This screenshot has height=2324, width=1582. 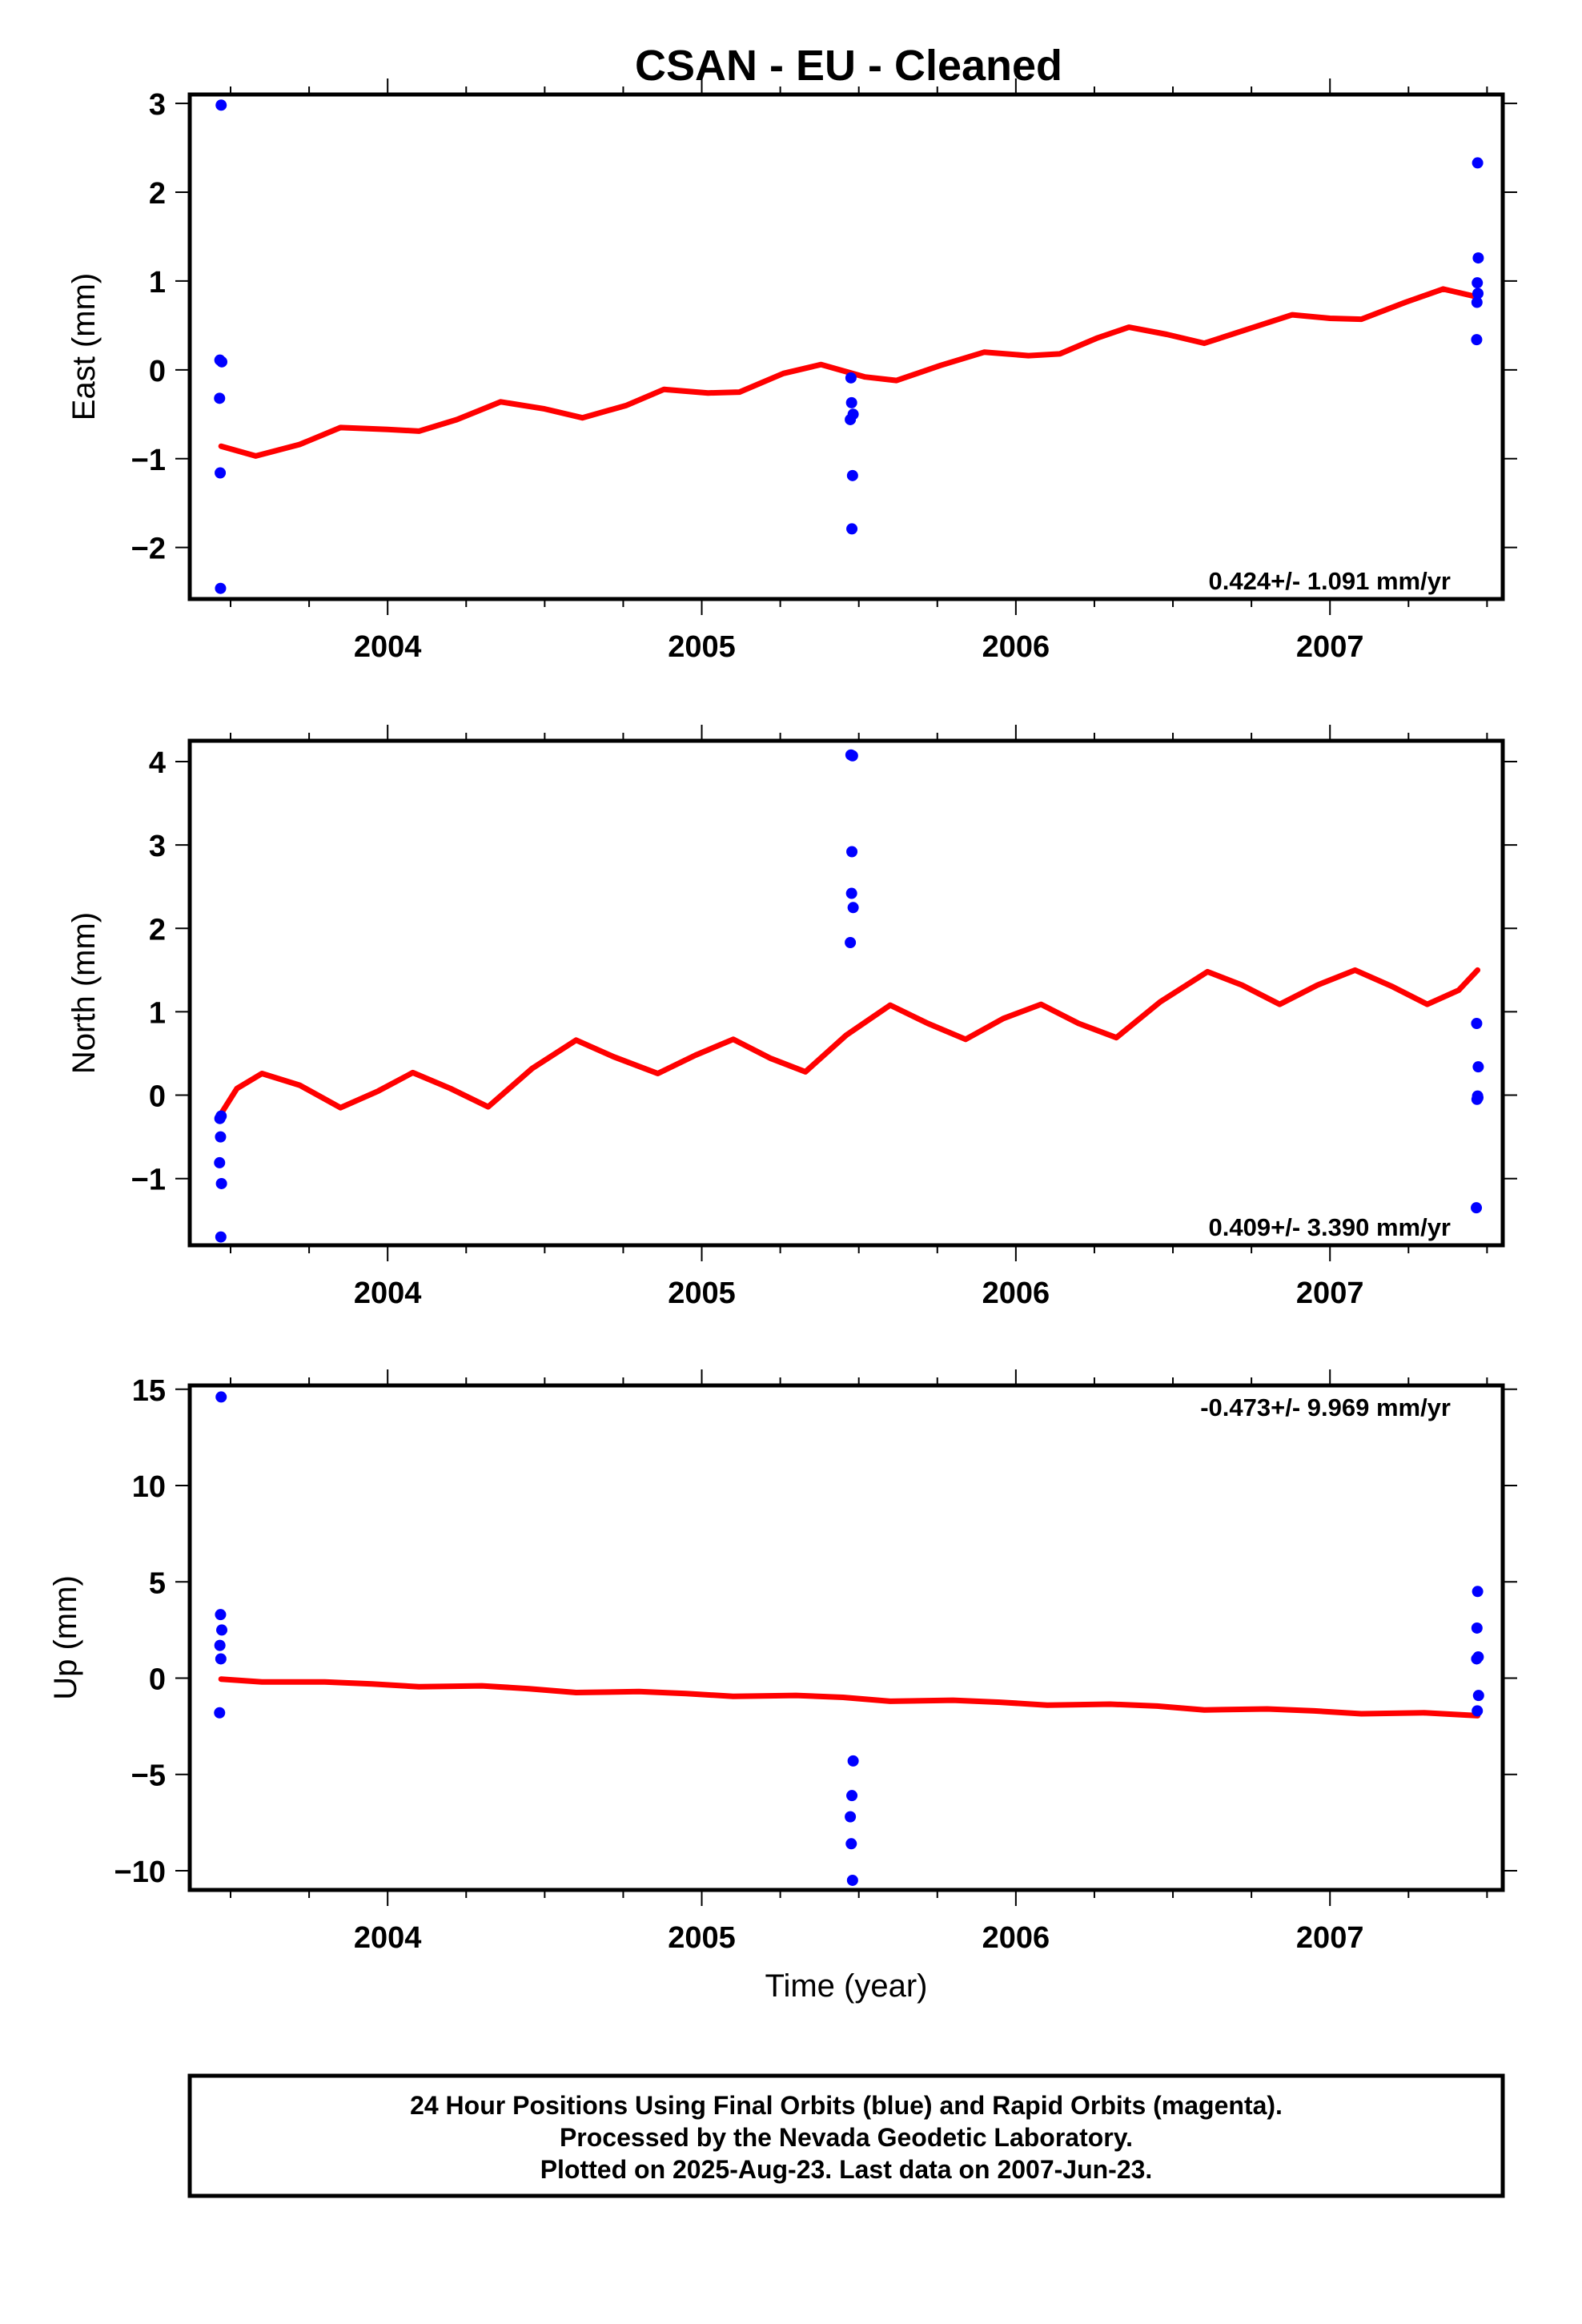 I want to click on rate-label: 0.409+/- 3.390 mm/yr, so click(x=1330, y=1227).